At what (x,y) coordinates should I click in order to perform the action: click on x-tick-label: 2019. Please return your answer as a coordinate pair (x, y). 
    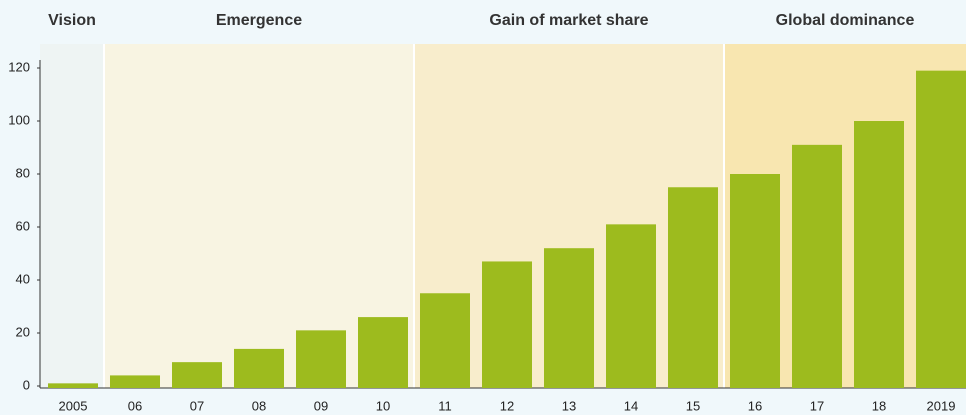
    Looking at the image, I should click on (941, 405).